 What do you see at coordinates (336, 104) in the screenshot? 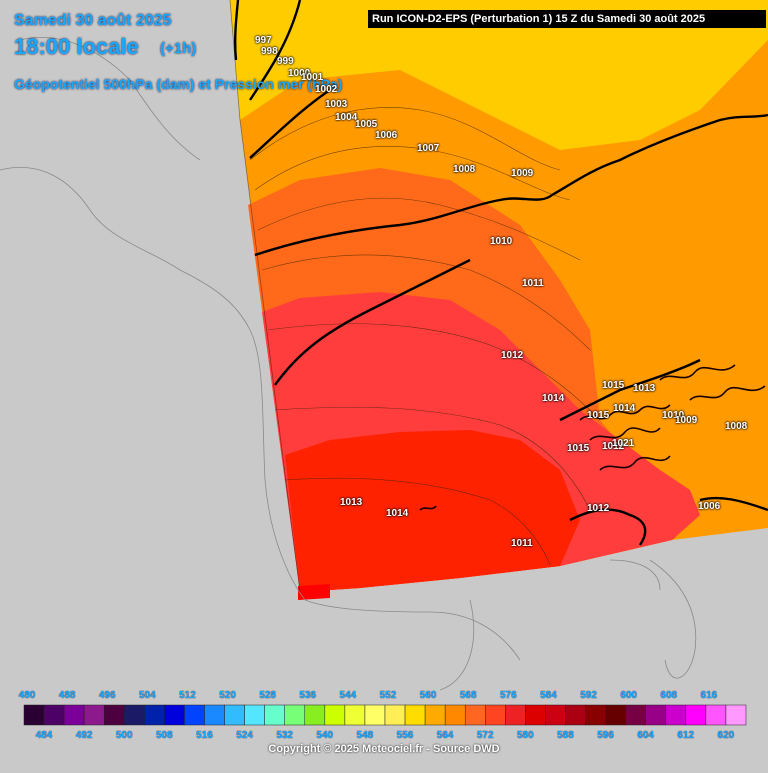
I see `pressure-label: 1003` at bounding box center [336, 104].